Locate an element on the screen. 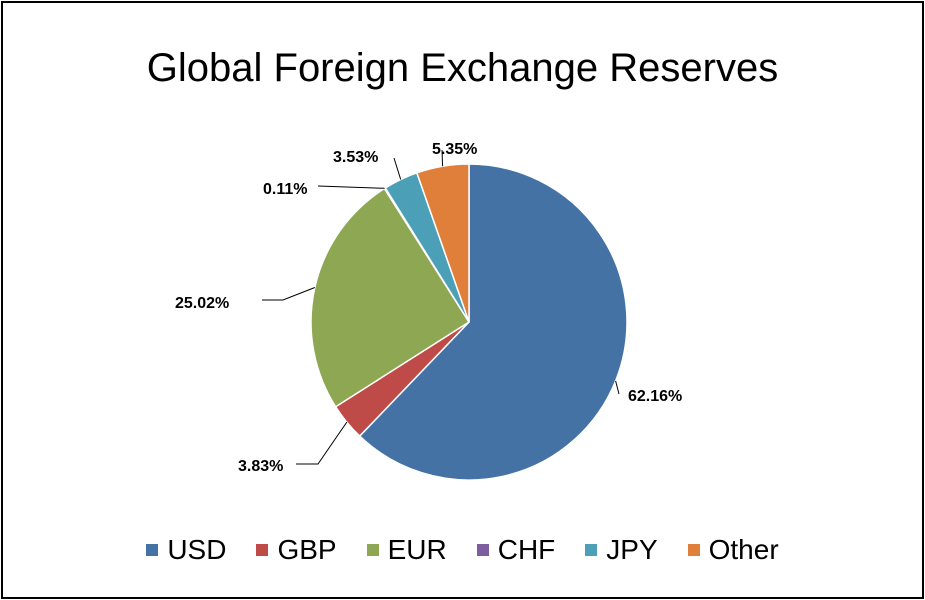 The height and width of the screenshot is (600, 925). legend-label-other: Other is located at coordinates (743, 549).